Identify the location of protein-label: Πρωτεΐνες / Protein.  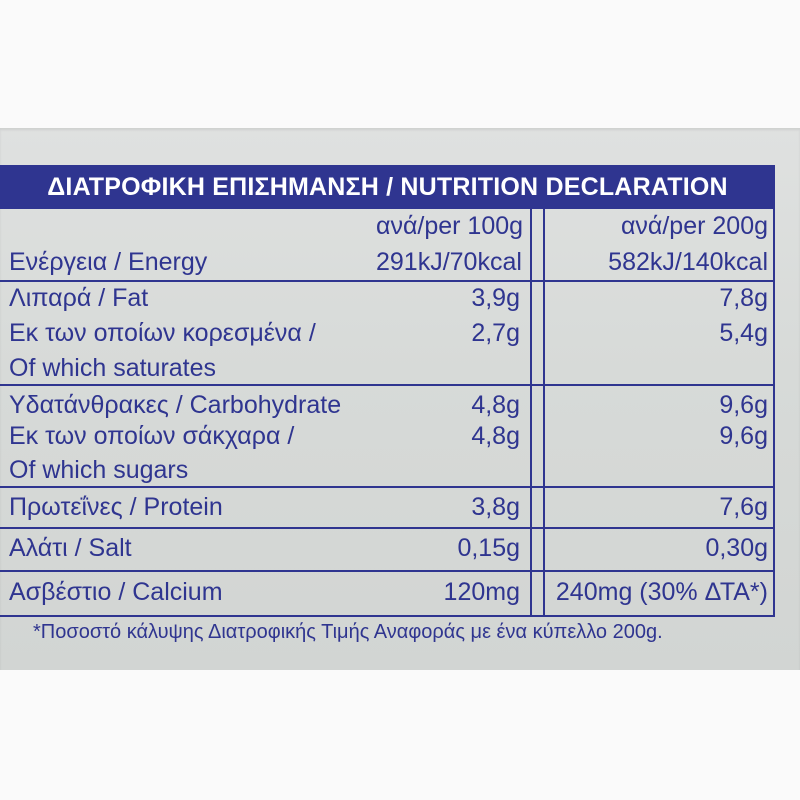
(116, 507).